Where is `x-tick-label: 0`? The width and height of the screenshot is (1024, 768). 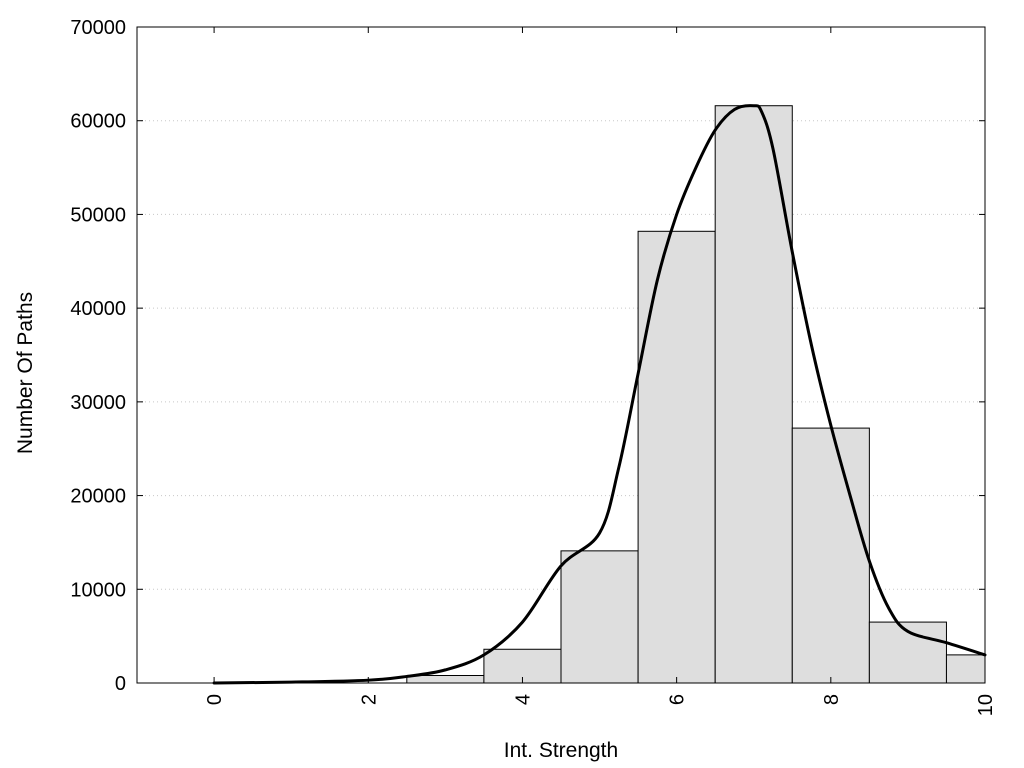 x-tick-label: 0 is located at coordinates (215, 699).